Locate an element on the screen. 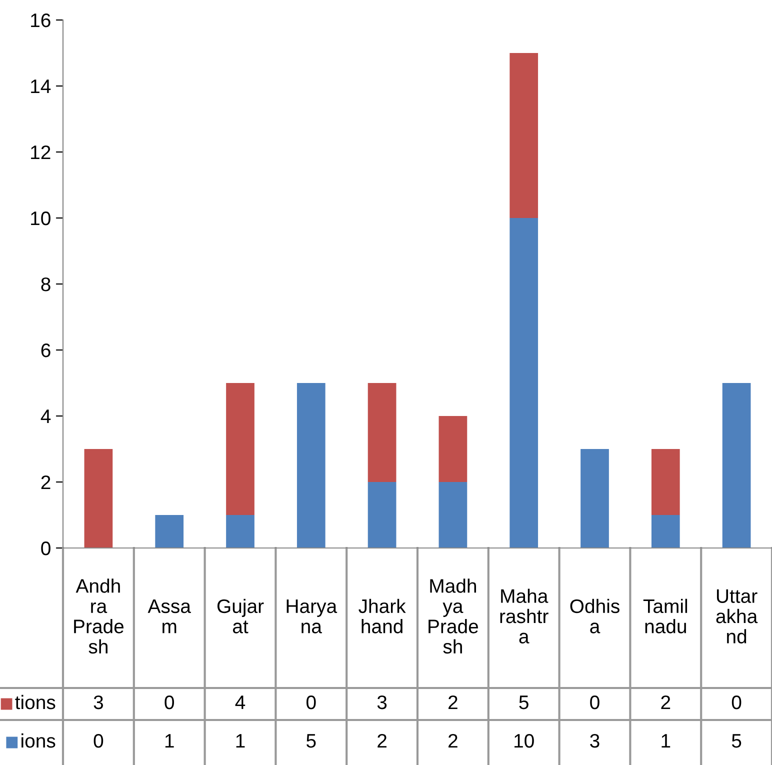 The image size is (772, 765). y-tick-label: 12 is located at coordinates (40, 152).